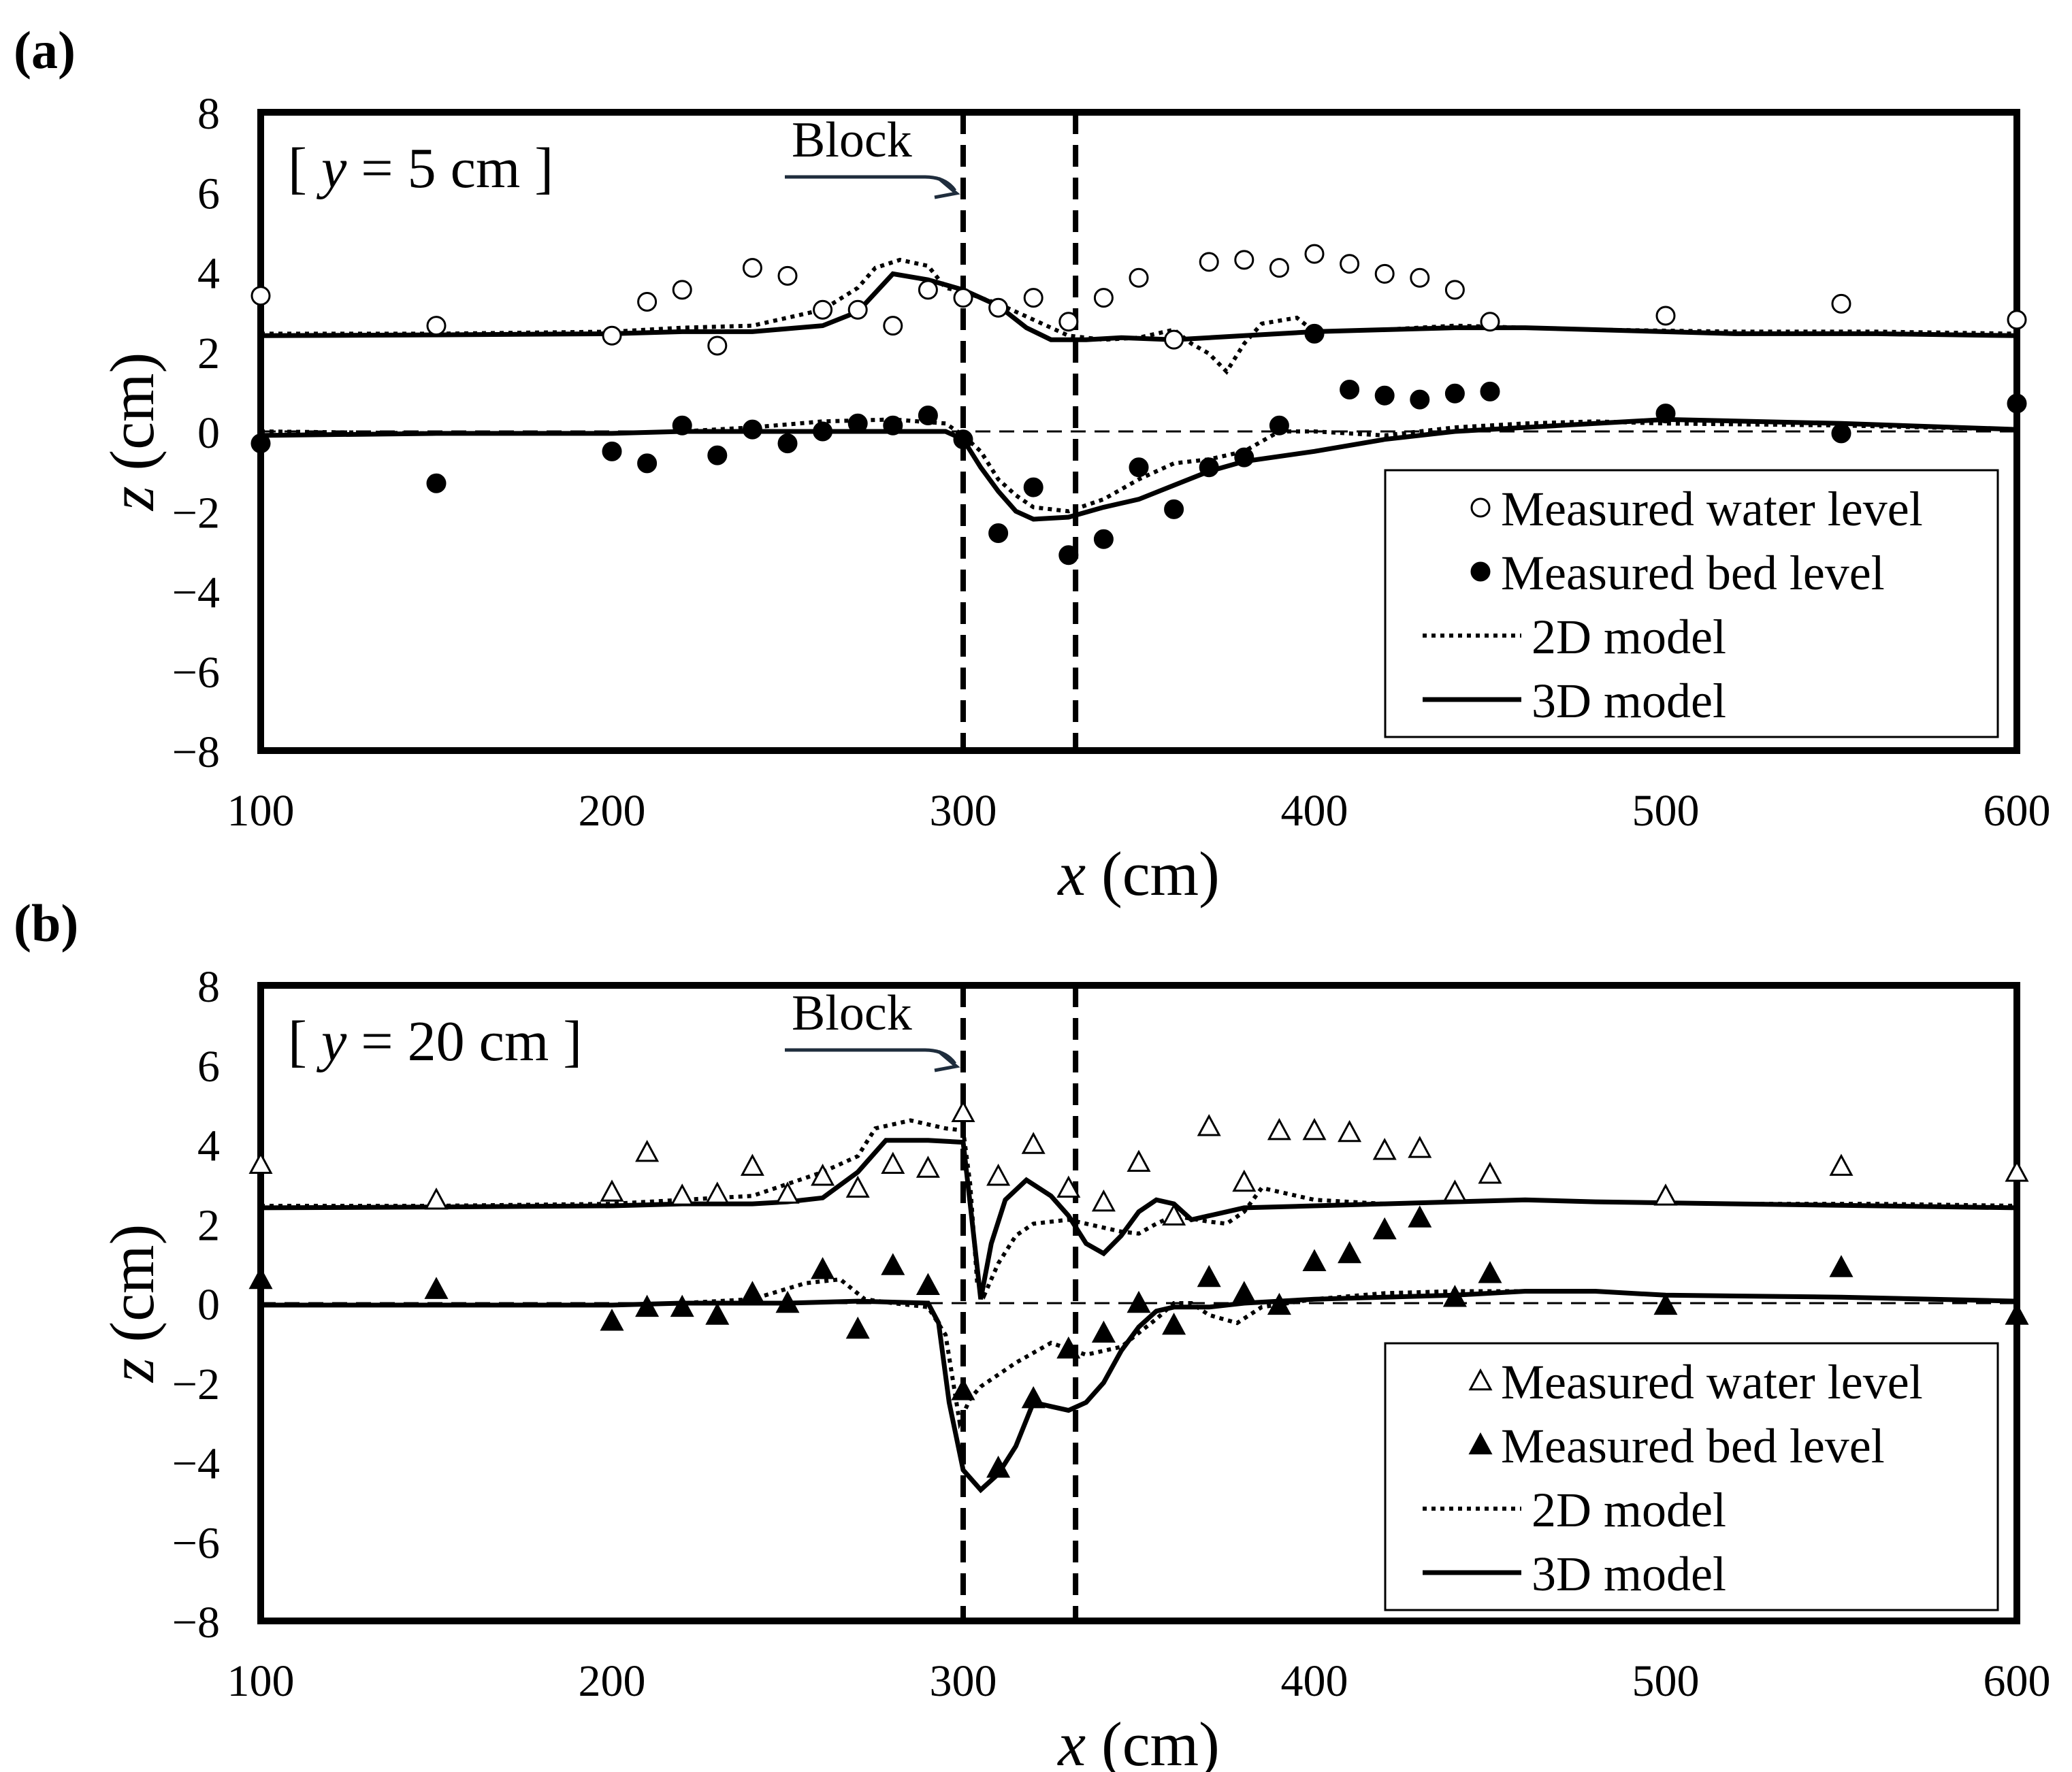 The image size is (2072, 1772). What do you see at coordinates (304, 168) in the screenshot?
I see `annotation-open: [` at bounding box center [304, 168].